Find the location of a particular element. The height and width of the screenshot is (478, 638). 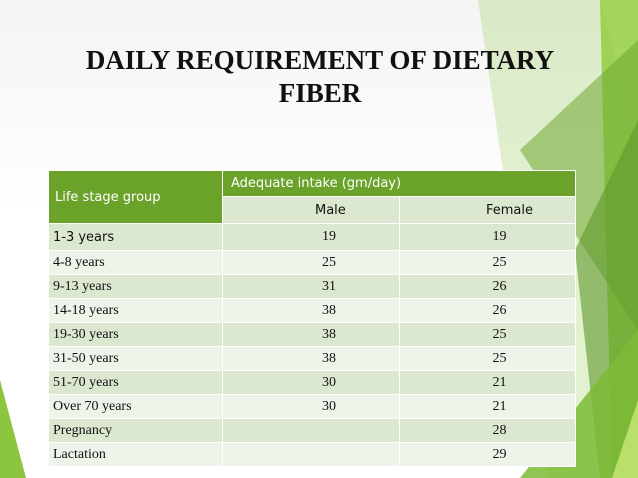

life-stage-cell: Pregnancy is located at coordinates (135, 430).